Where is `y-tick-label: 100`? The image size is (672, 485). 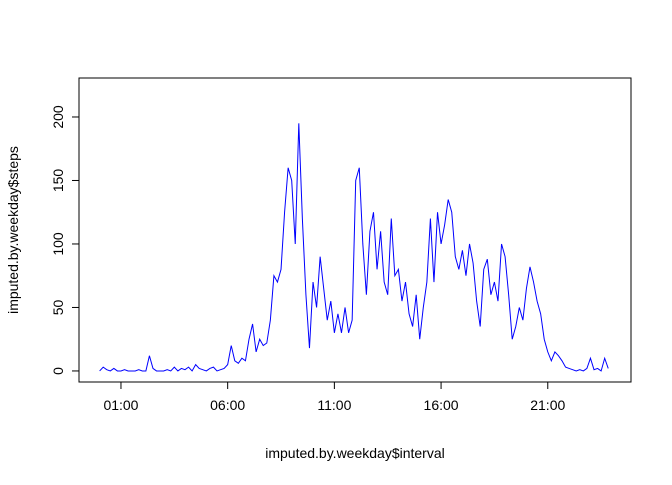
y-tick-label: 100 is located at coordinates (58, 244).